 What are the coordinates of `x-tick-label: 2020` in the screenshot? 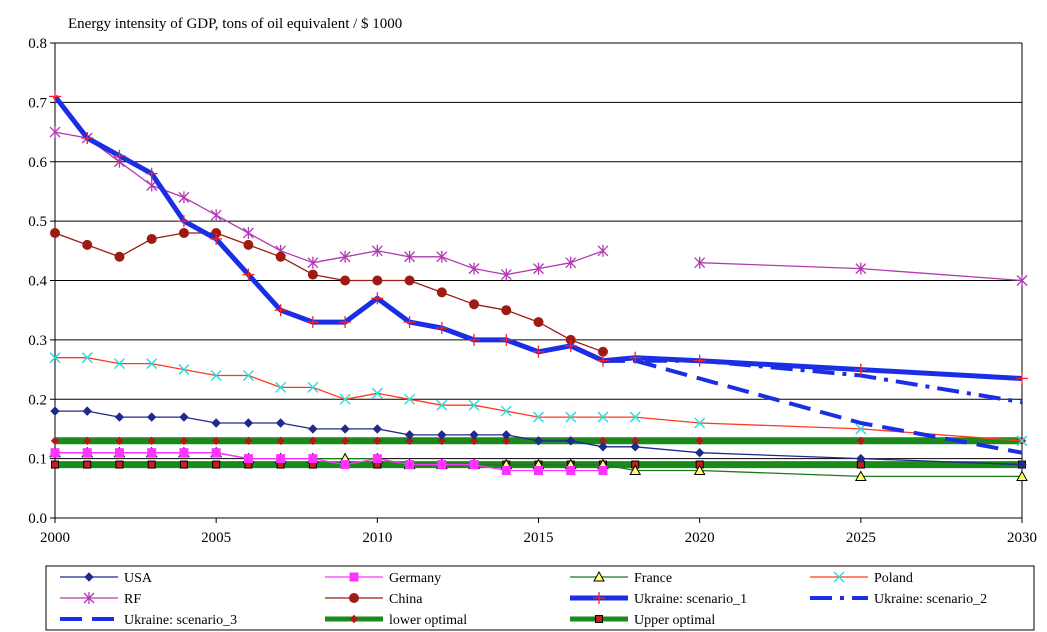 It's located at (700, 538).